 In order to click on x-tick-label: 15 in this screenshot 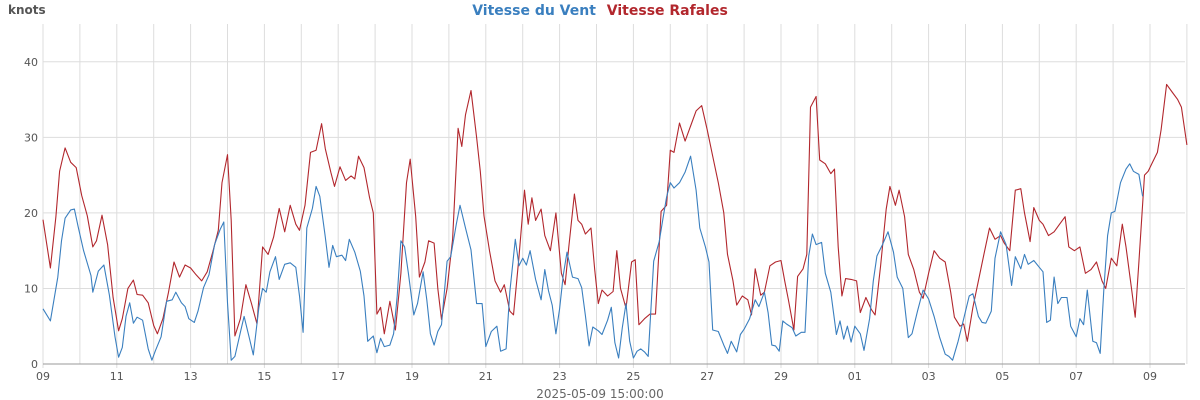, I will do `click(264, 376)`.